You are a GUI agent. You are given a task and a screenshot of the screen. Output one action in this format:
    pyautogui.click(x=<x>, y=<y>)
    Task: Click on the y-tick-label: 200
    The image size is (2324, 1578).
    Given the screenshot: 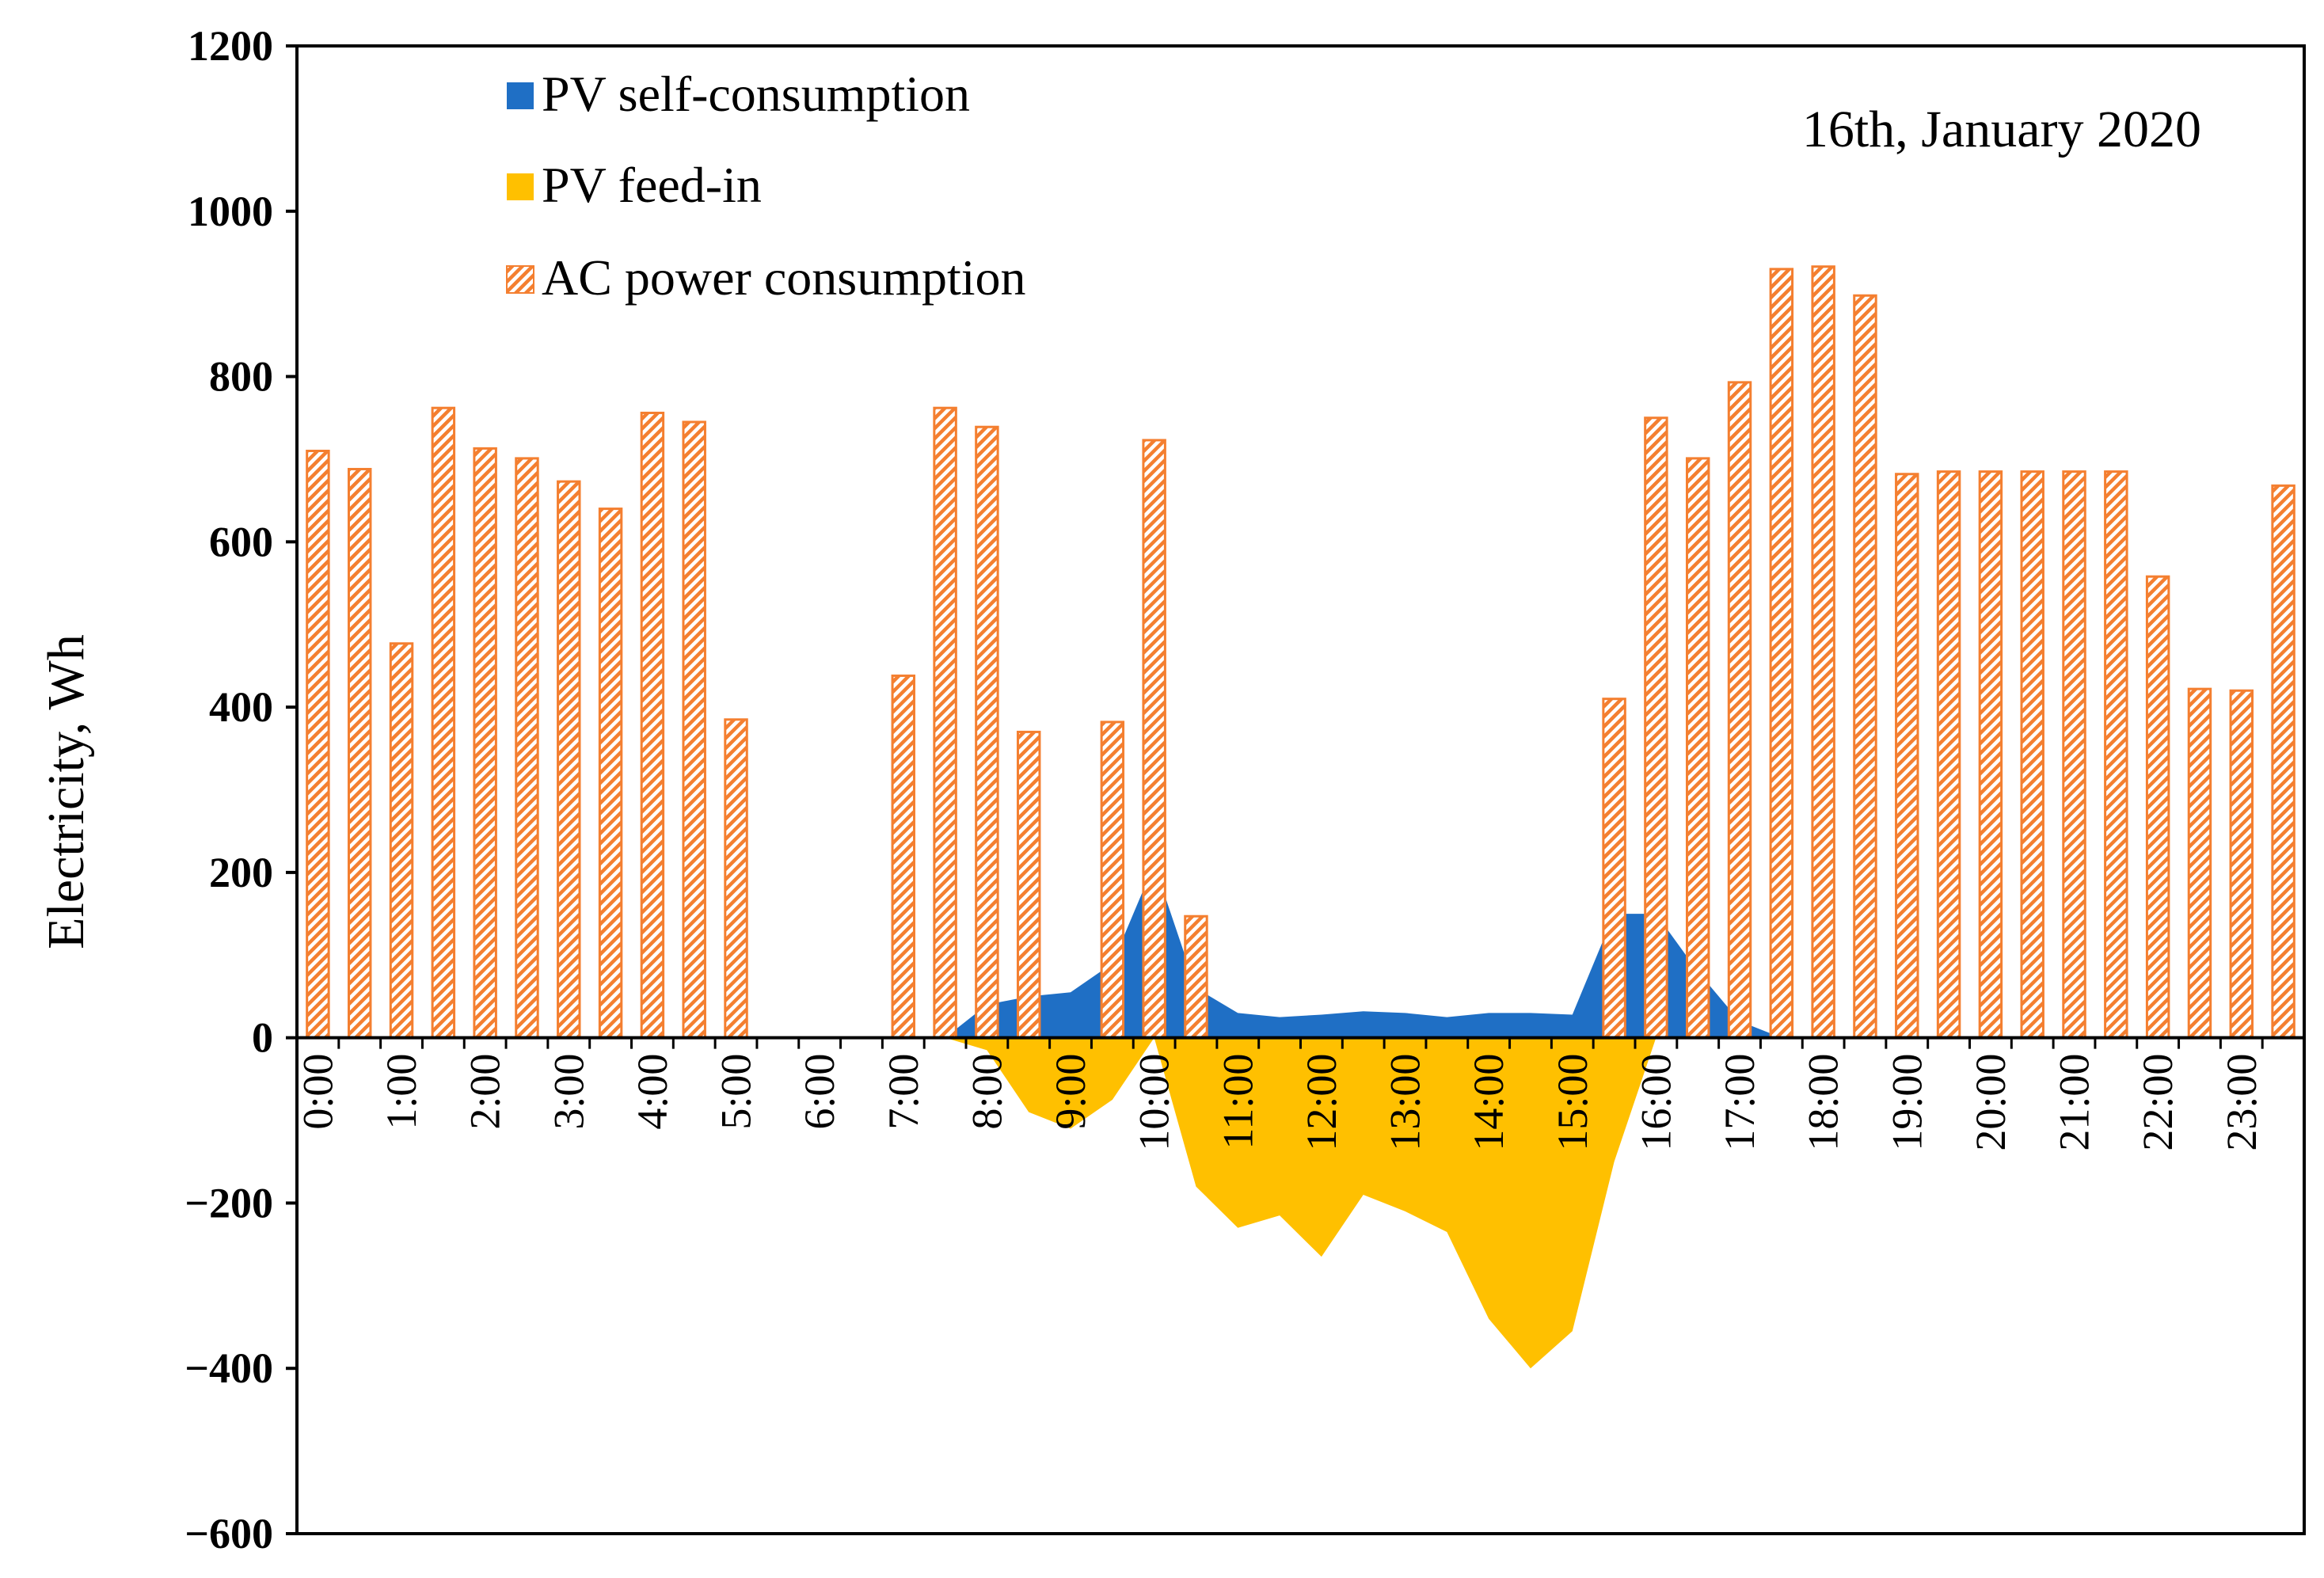 What is the action you would take?
    pyautogui.click(x=241, y=872)
    